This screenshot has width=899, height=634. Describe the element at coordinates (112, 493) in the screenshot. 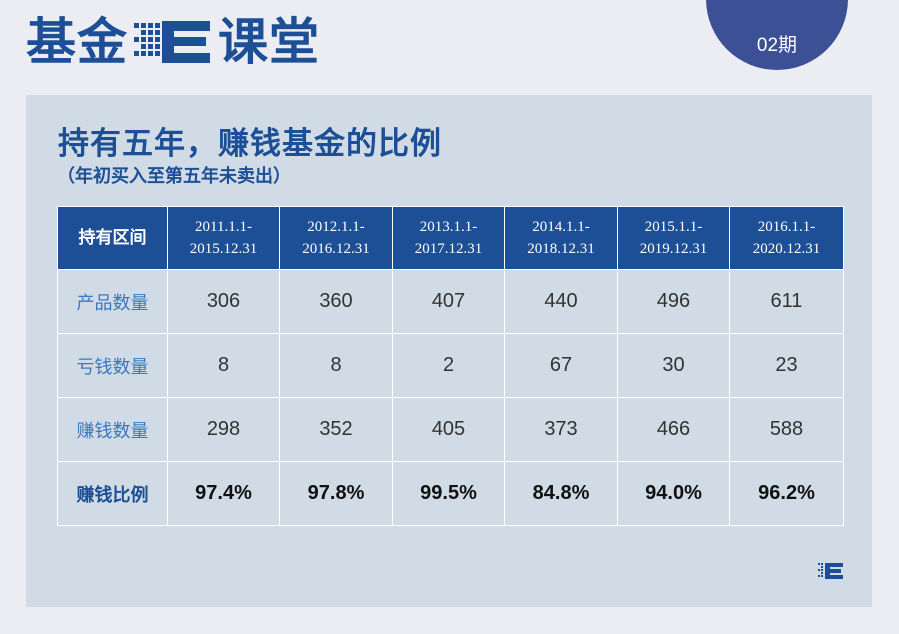

I see `row-label: 赚钱比例` at that location.